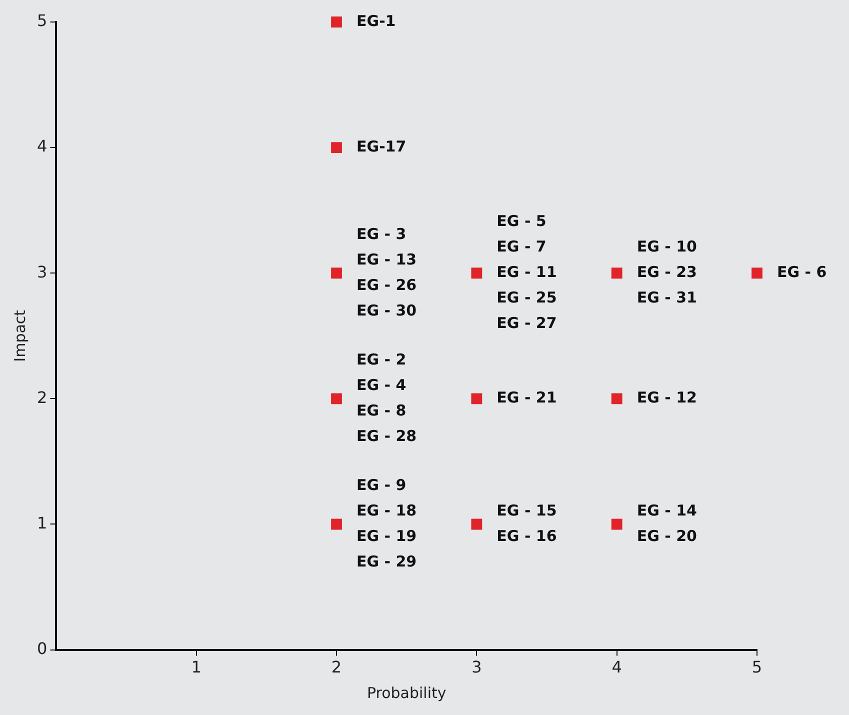 The height and width of the screenshot is (715, 849). Describe the element at coordinates (336, 667) in the screenshot. I see `x-tick-label: 2` at that location.